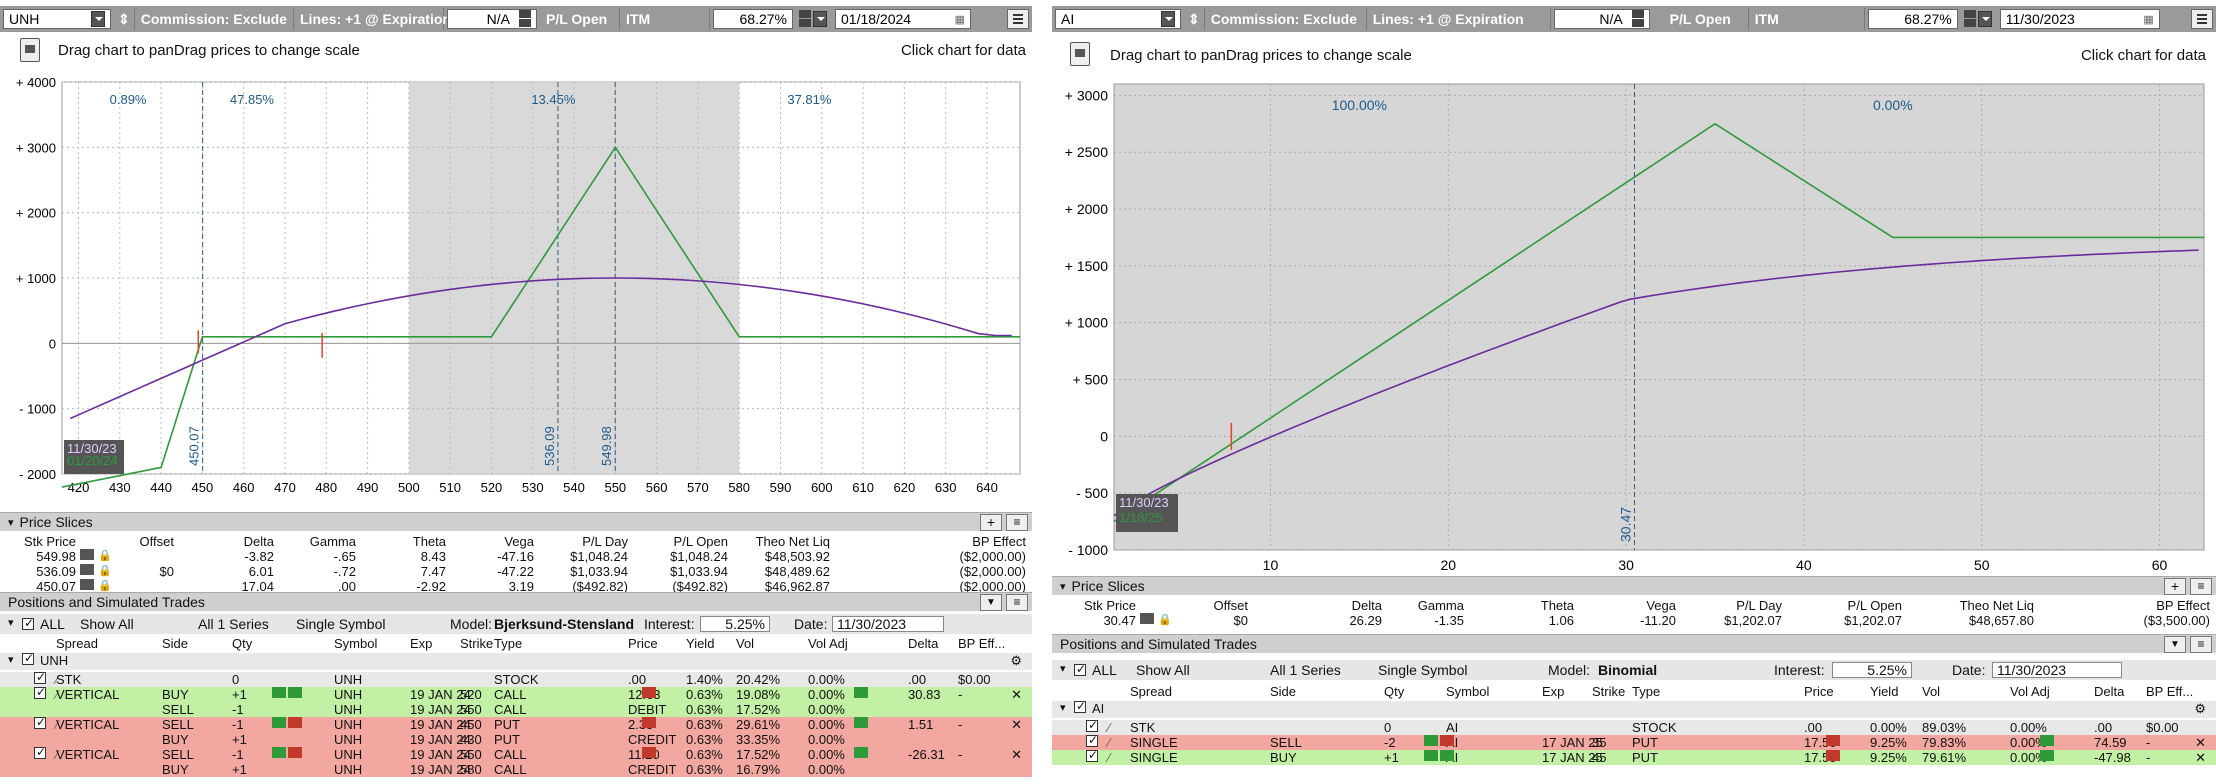 The width and height of the screenshot is (2216, 784). What do you see at coordinates (11, 660) in the screenshot?
I see `collapse-icon: ▾` at bounding box center [11, 660].